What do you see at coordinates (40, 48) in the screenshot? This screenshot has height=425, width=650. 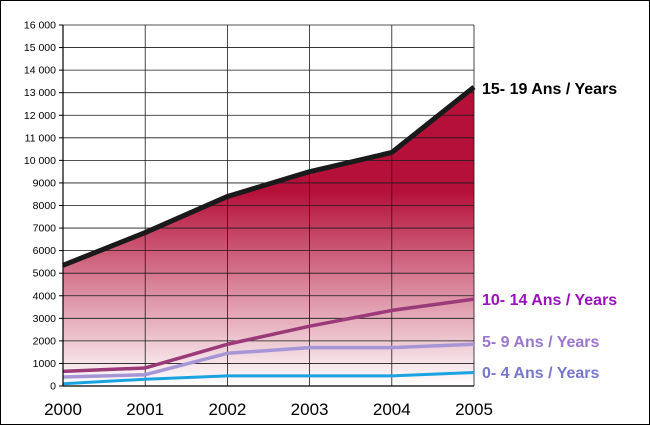 I see `y-tick-label: 15 000` at bounding box center [40, 48].